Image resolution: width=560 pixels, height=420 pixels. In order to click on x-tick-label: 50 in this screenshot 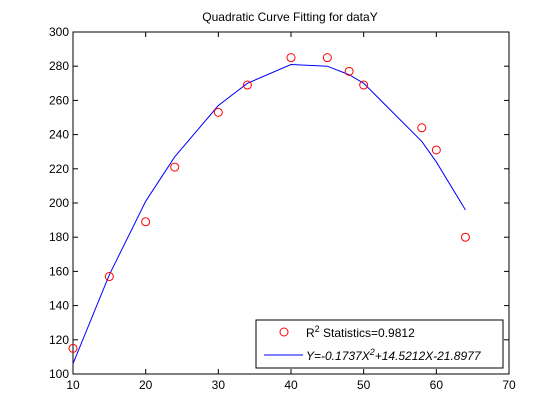, I will do `click(364, 385)`.